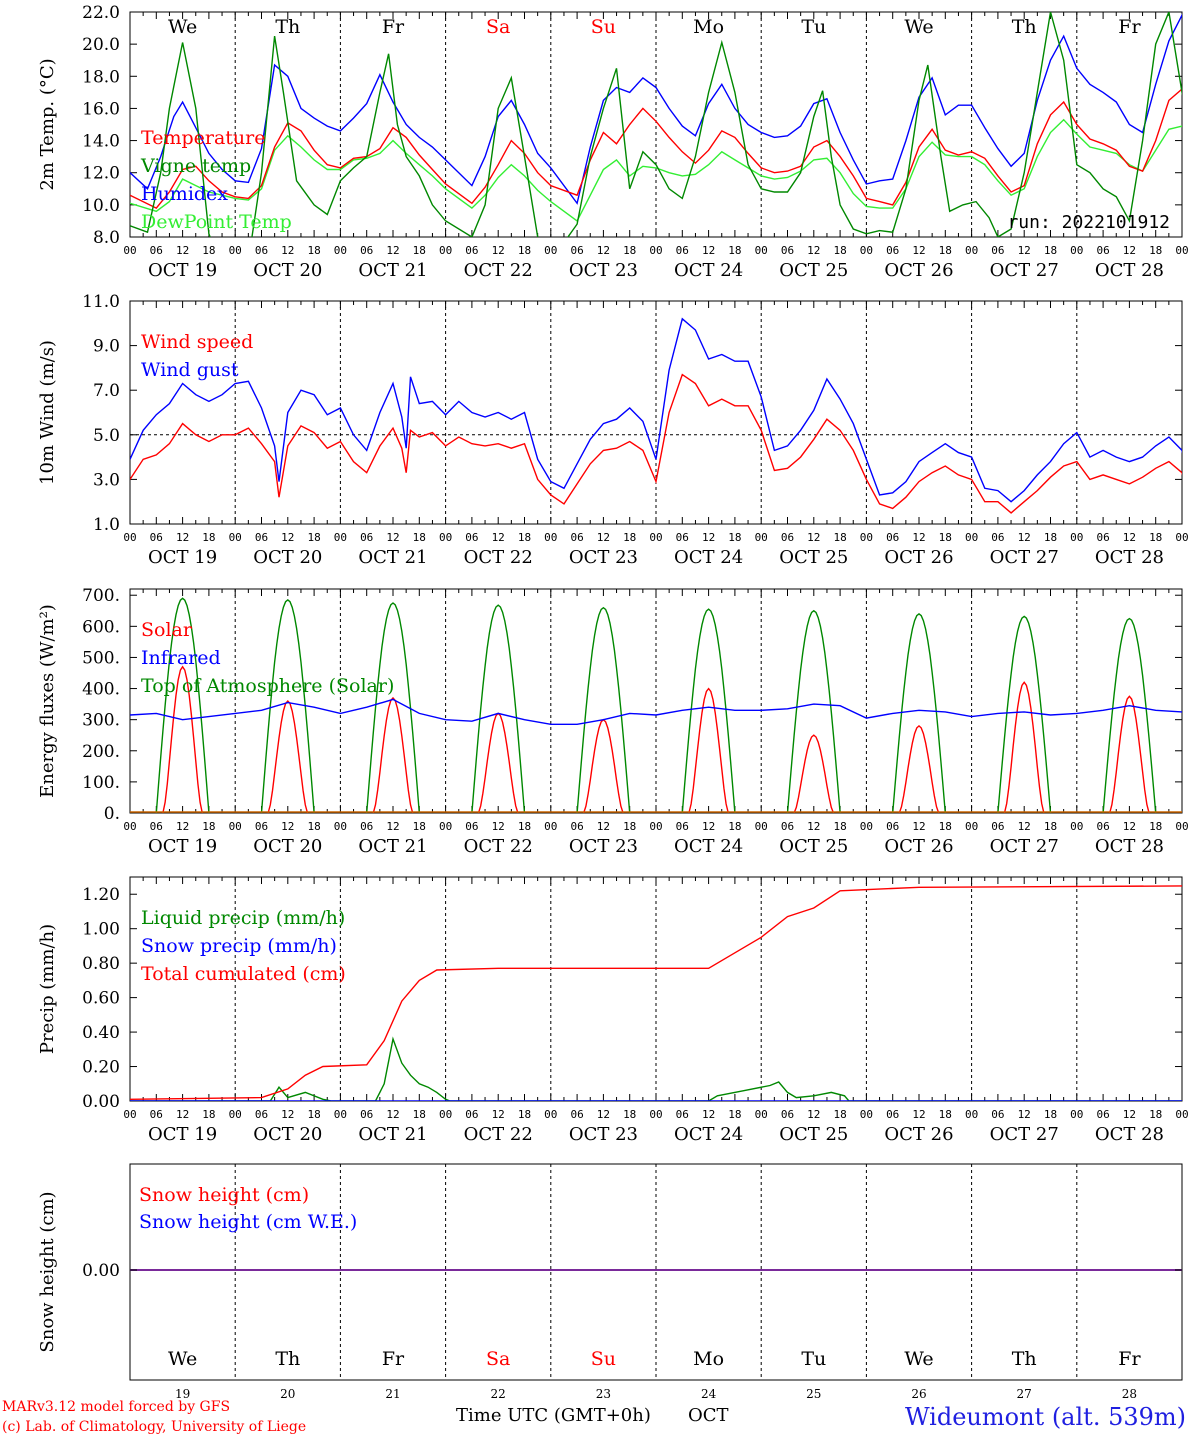  Describe the element at coordinates (106, 480) in the screenshot. I see `y-tick-label: 3.0` at that location.